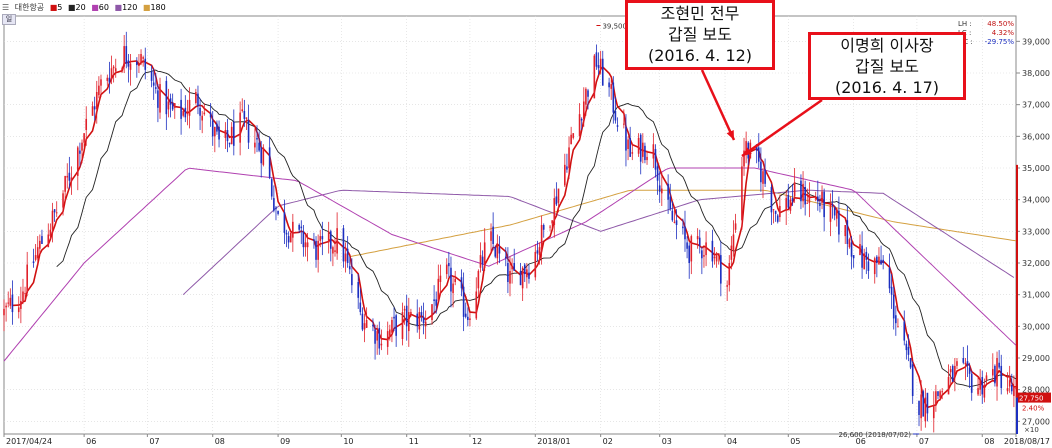 Image resolution: width=1052 pixels, height=448 pixels. I want to click on x-tick-label: 12, so click(477, 441).